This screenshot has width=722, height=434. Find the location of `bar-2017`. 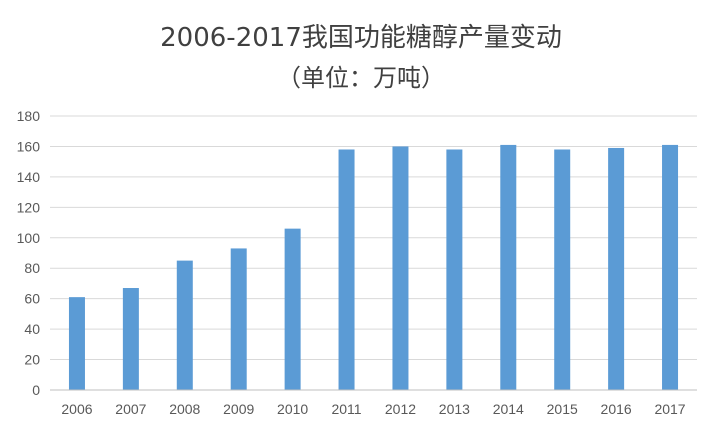

bar-2017 is located at coordinates (670, 267).